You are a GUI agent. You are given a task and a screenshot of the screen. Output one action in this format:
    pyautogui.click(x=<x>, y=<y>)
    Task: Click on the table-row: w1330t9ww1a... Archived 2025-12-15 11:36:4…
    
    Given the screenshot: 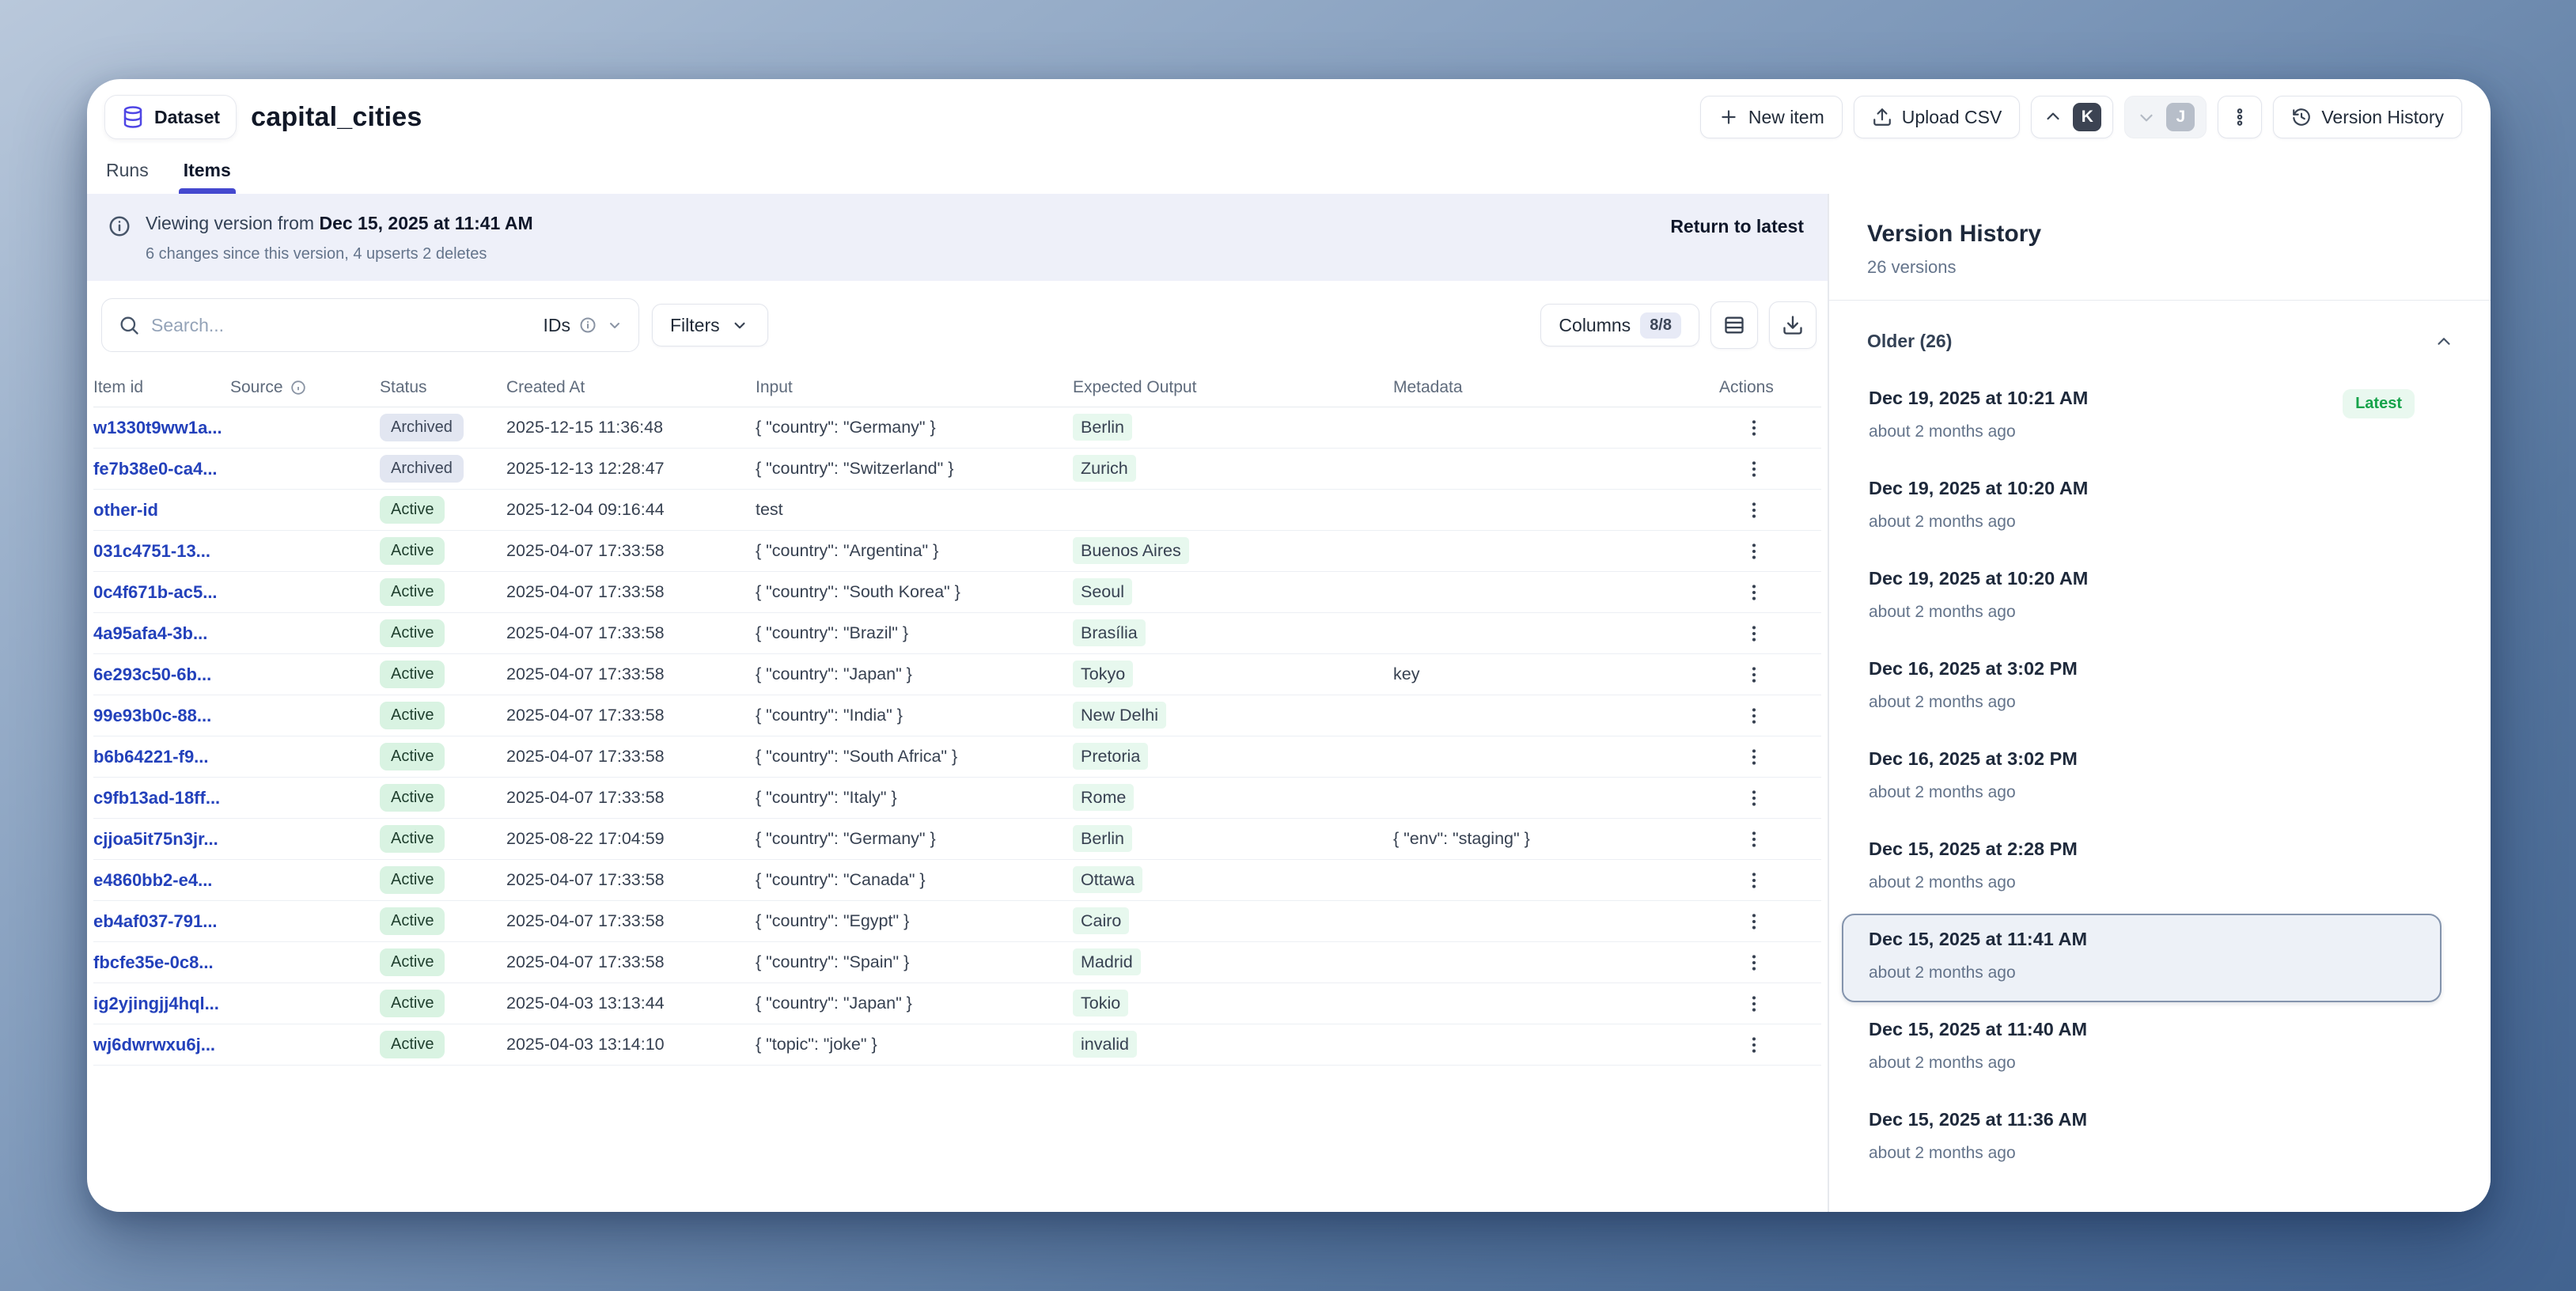 What is the action you would take?
    pyautogui.click(x=957, y=428)
    